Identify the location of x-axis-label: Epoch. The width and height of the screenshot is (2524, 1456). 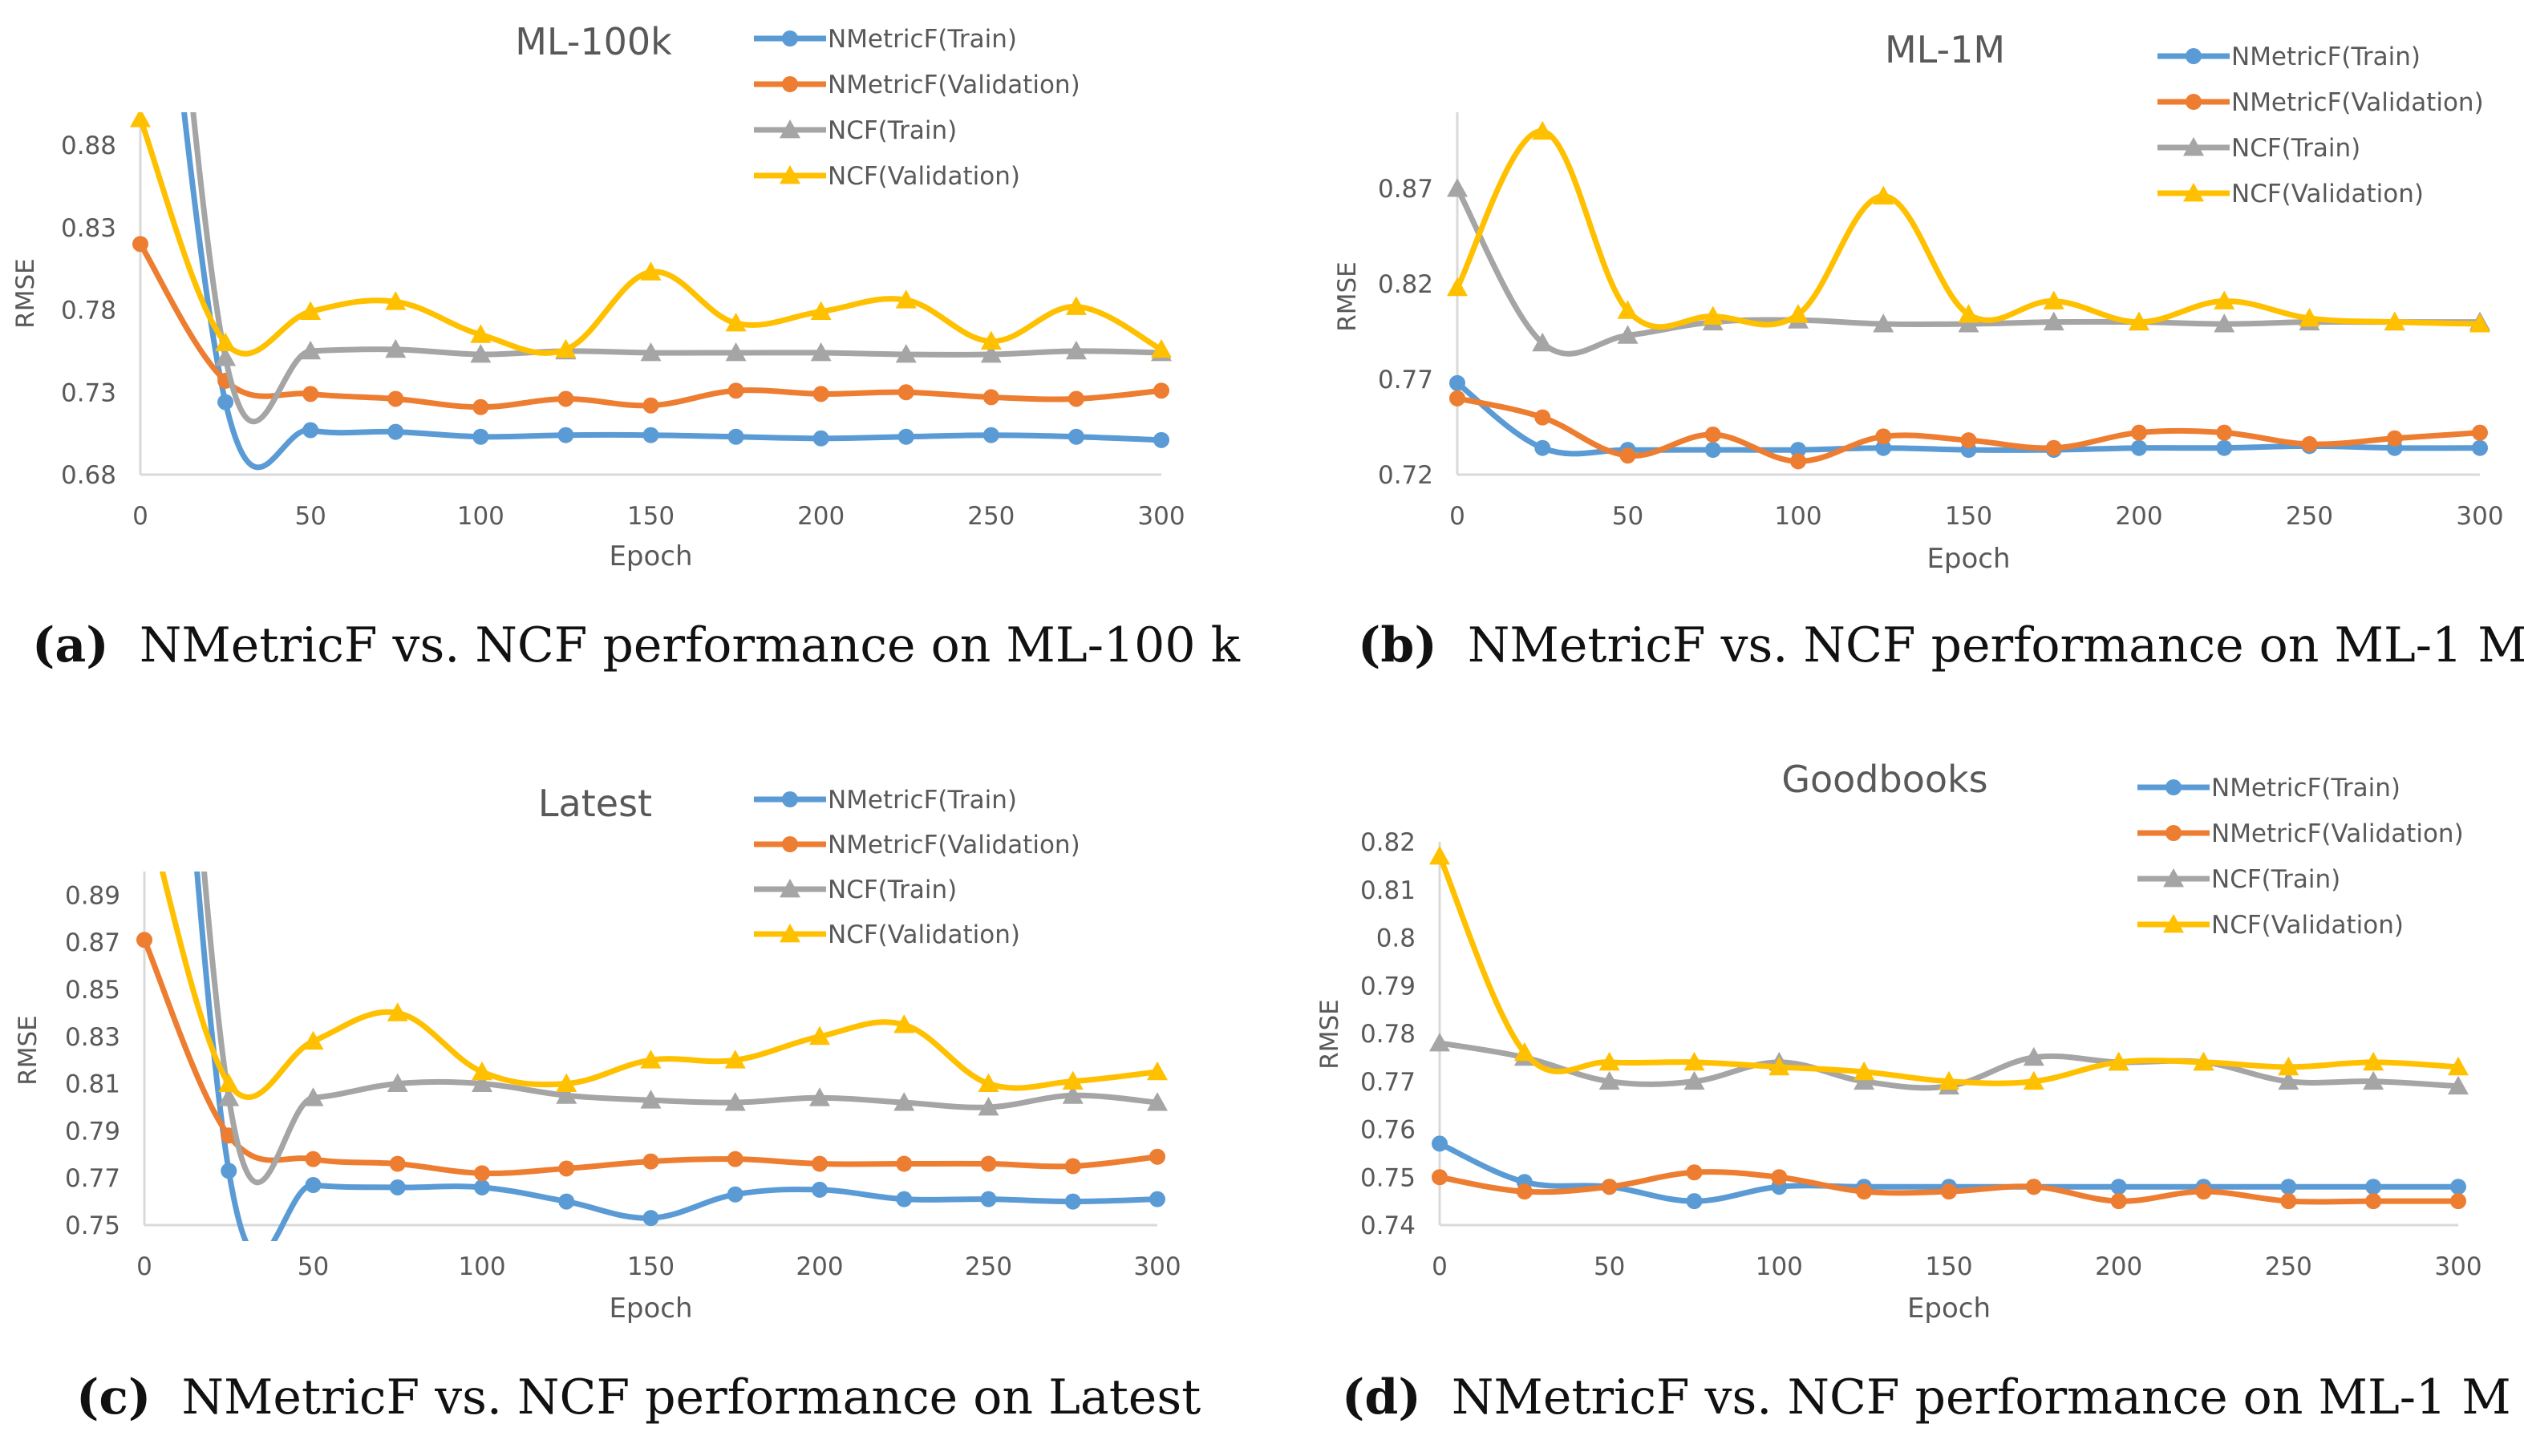
(1949, 1308).